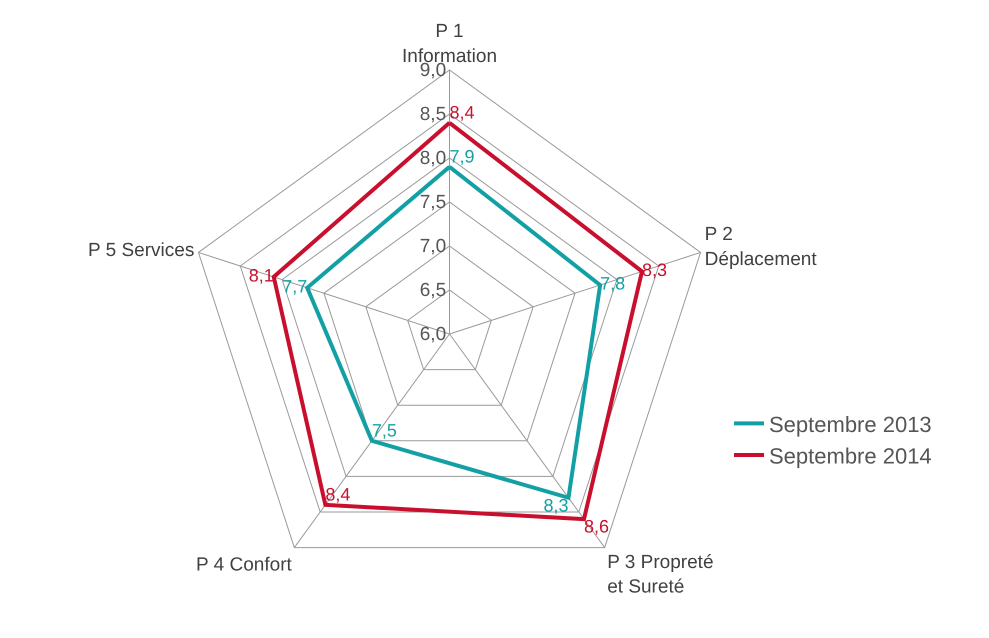  What do you see at coordinates (433, 335) in the screenshot?
I see `y-tick-label: 6,0` at bounding box center [433, 335].